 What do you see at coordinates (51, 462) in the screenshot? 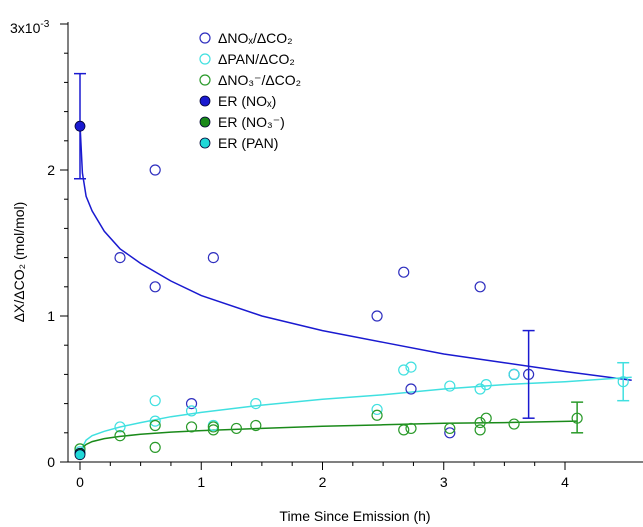
I see `y-tick-label: 0` at bounding box center [51, 462].